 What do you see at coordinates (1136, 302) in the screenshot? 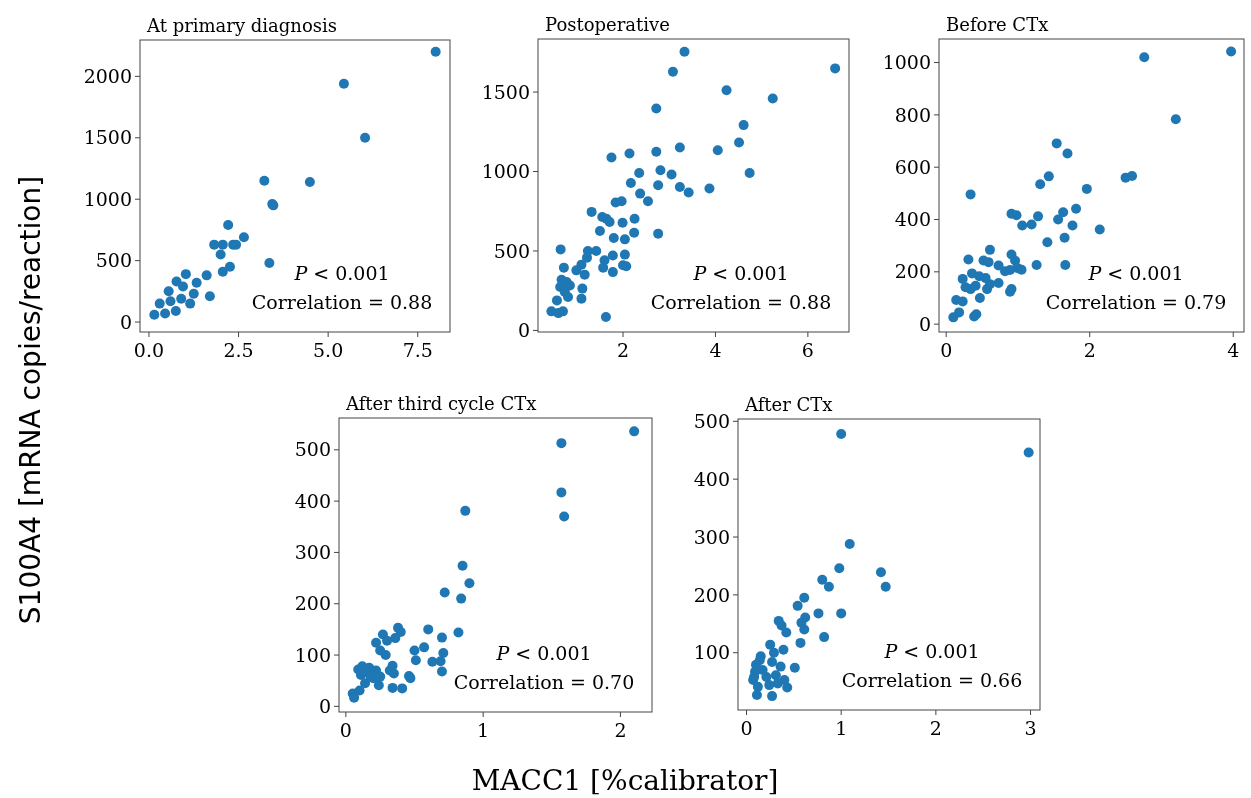
I see `annotation: Correlation = 0.79` at bounding box center [1136, 302].